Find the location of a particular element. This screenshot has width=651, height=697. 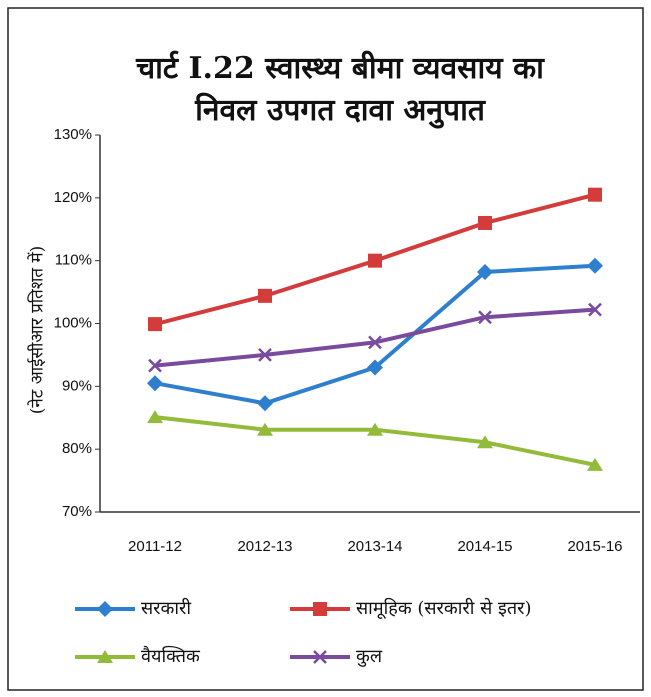

x-tick-label: 2015-16 is located at coordinates (594, 546).